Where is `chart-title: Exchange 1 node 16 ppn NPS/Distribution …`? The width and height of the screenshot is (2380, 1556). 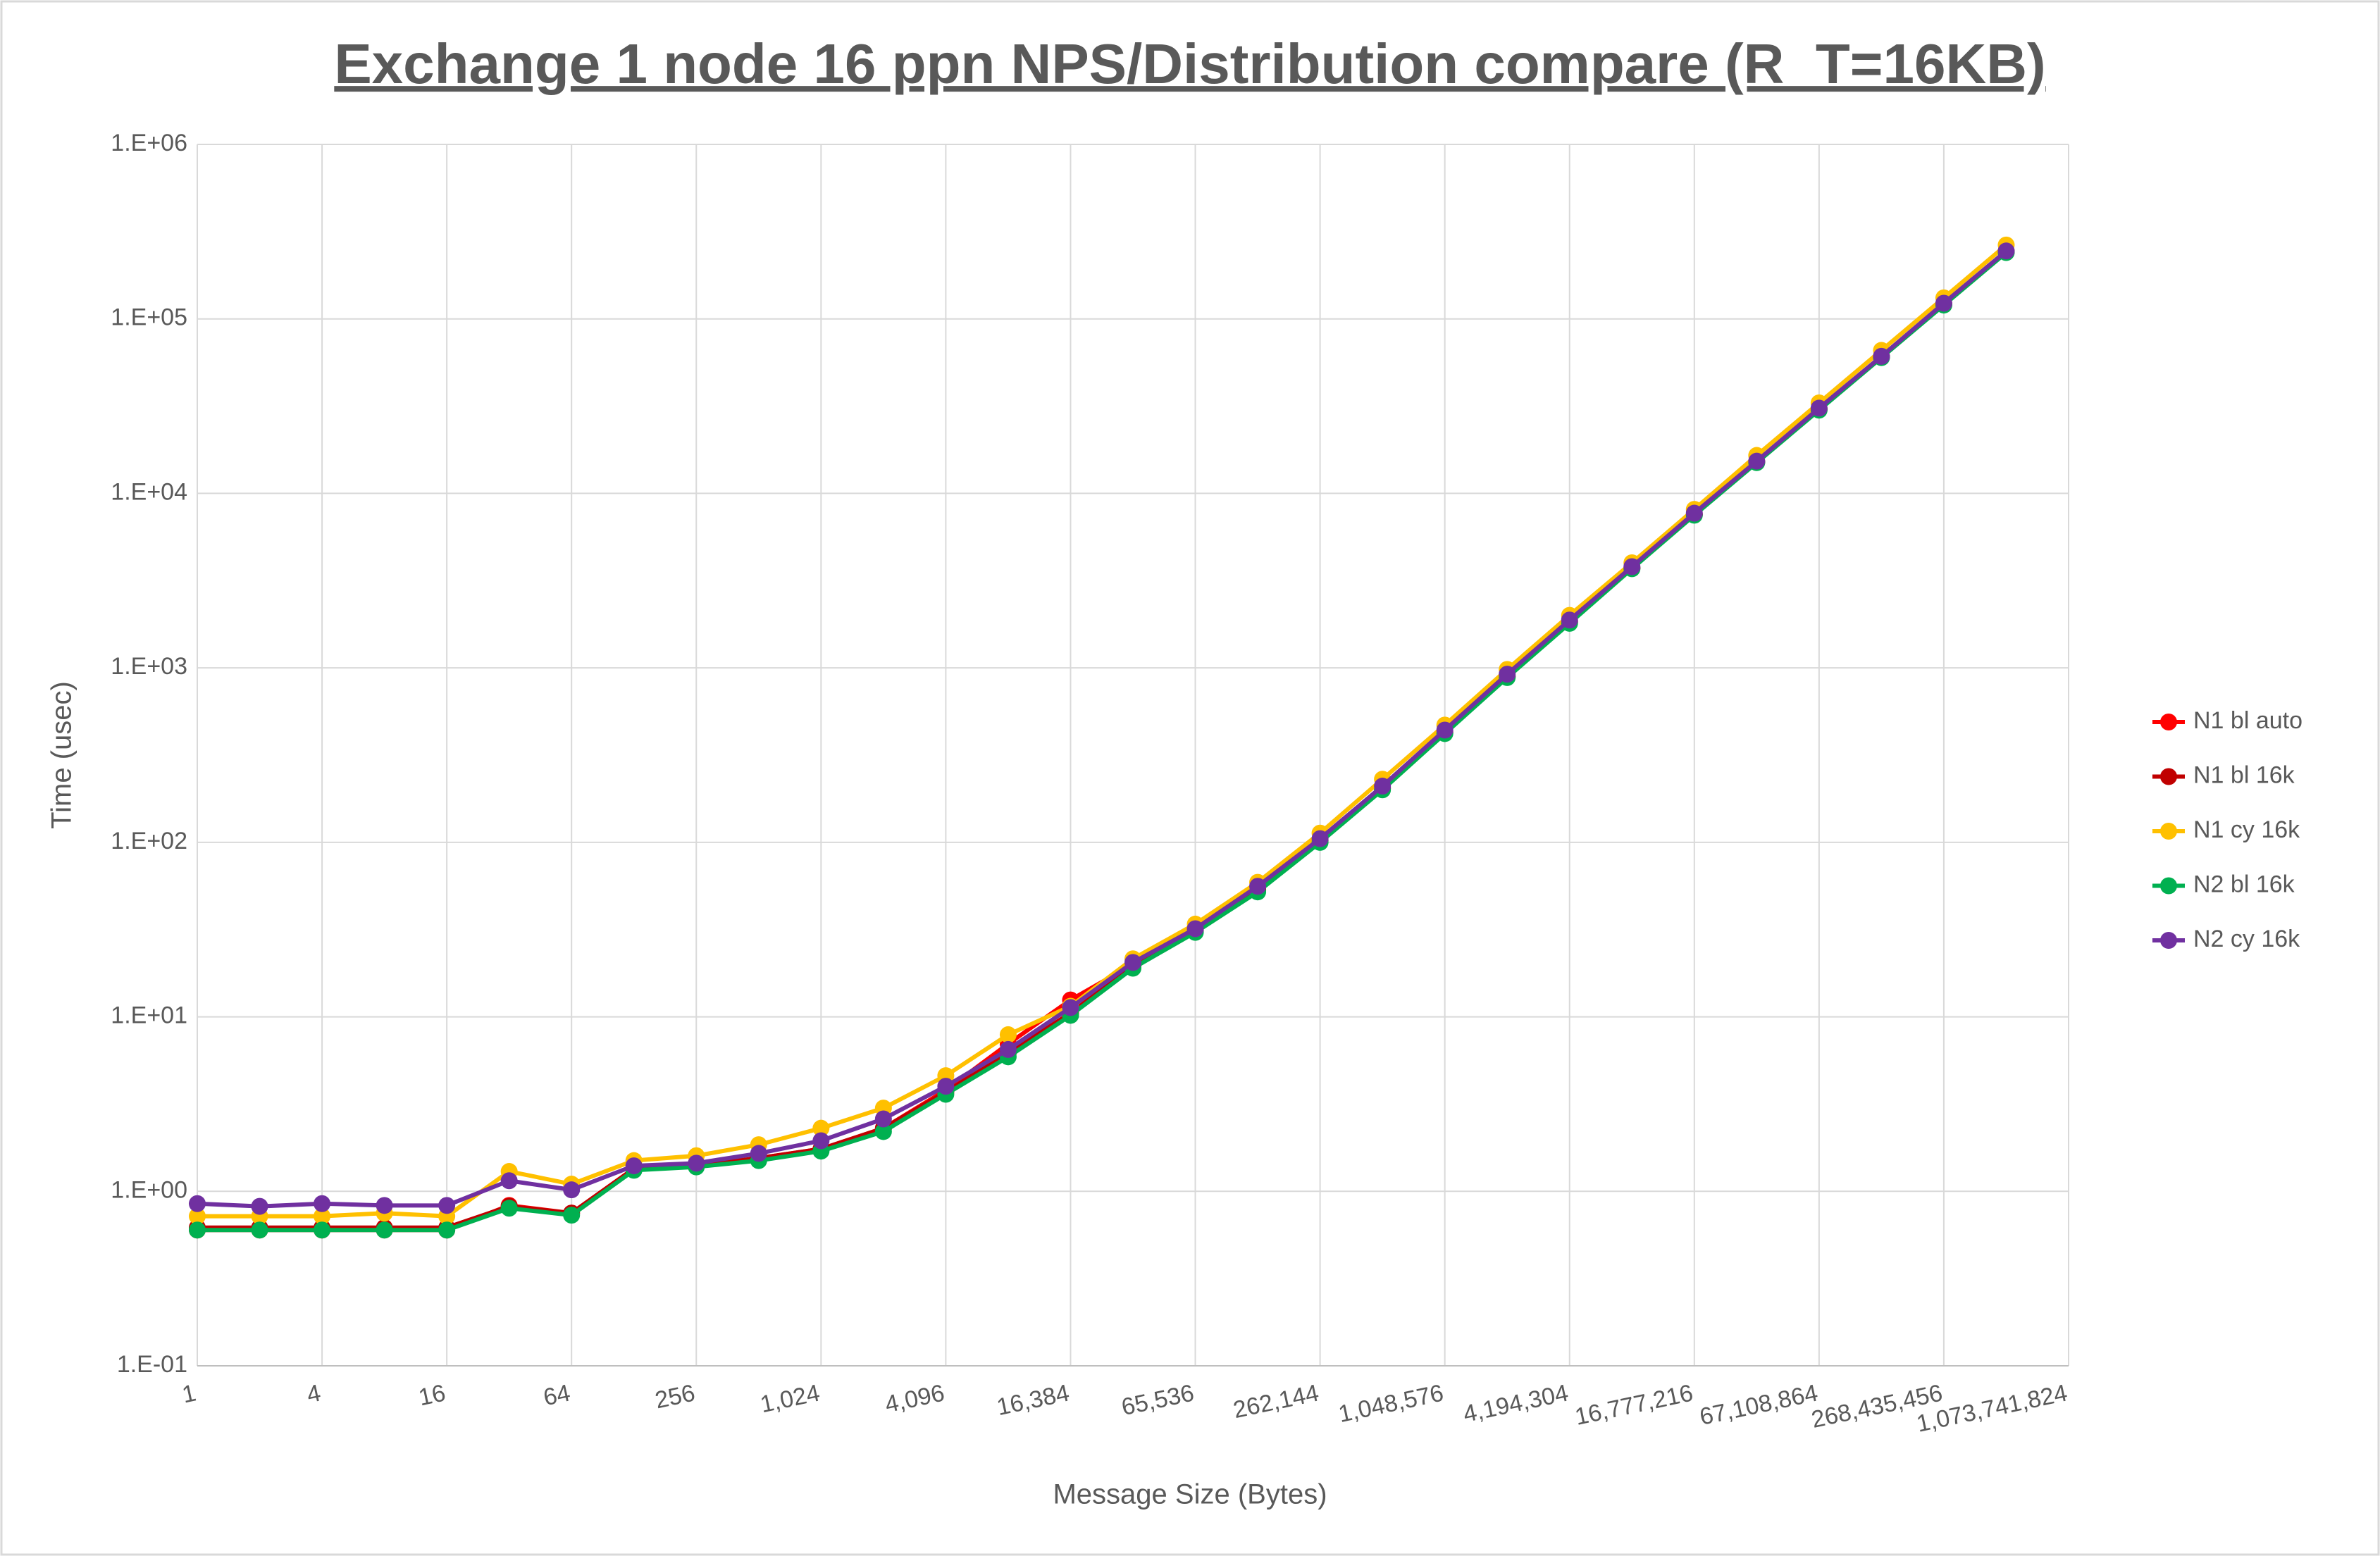 chart-title: Exchange 1 node 16 ppn NPS/Distribution … is located at coordinates (1189, 63).